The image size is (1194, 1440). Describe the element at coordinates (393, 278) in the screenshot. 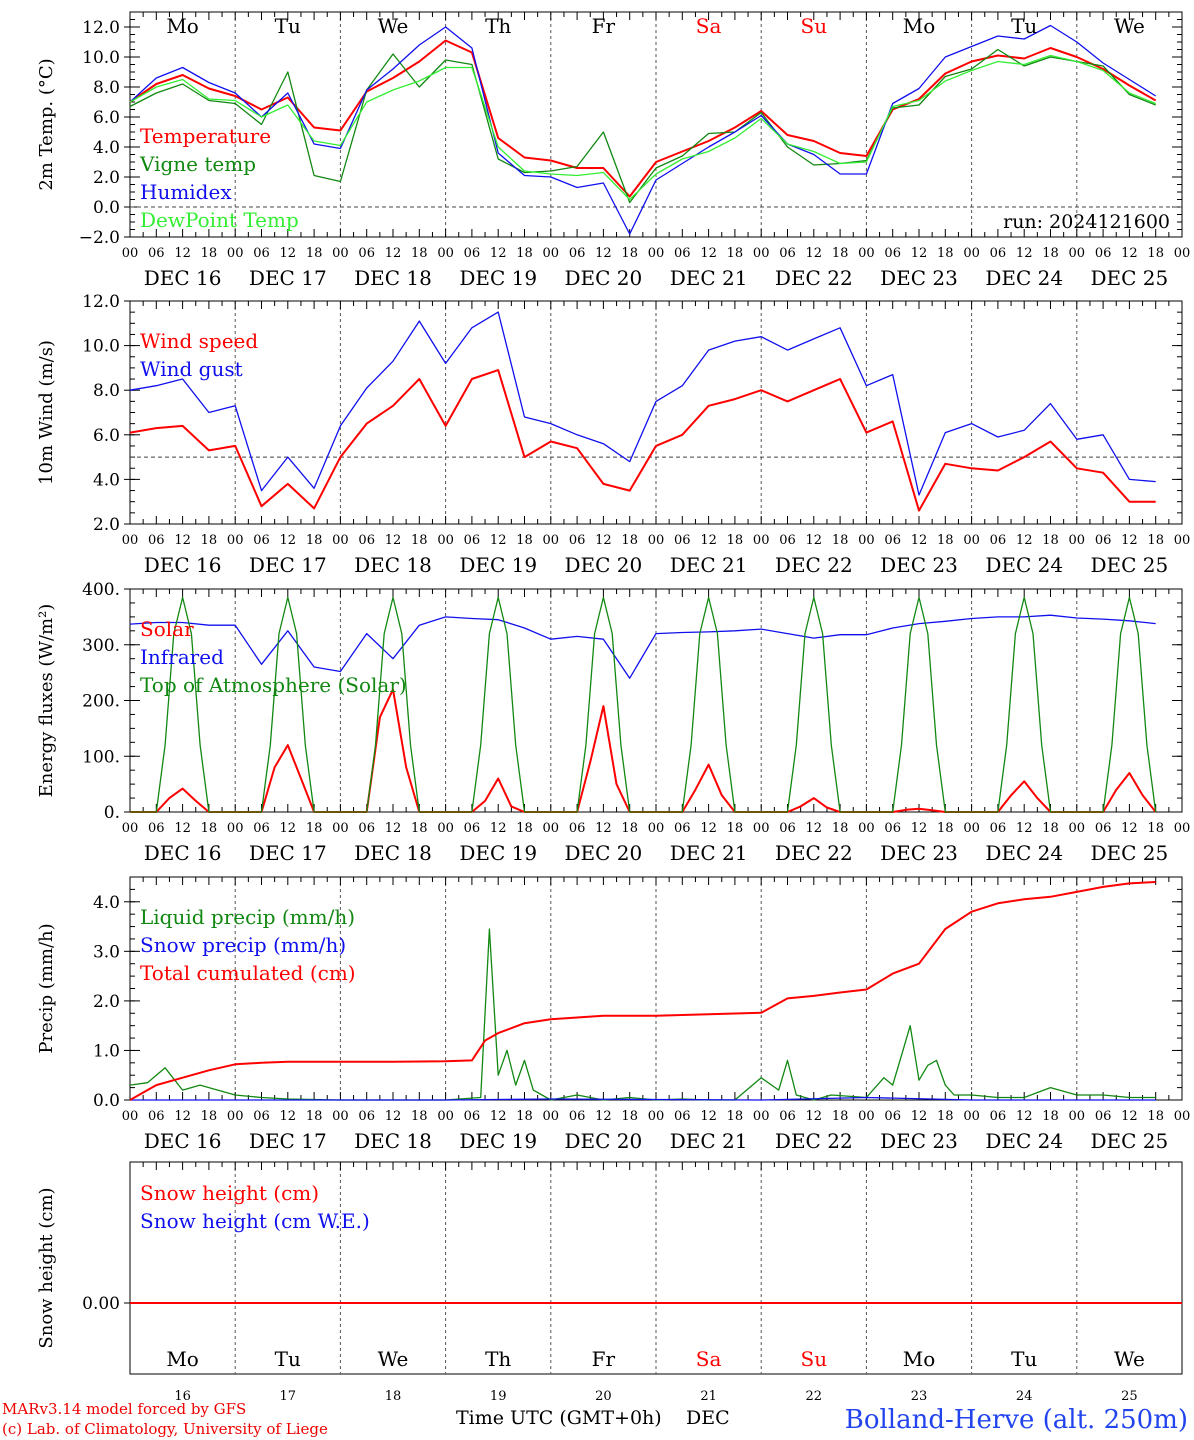

I see `date-label: DEC 18` at that location.